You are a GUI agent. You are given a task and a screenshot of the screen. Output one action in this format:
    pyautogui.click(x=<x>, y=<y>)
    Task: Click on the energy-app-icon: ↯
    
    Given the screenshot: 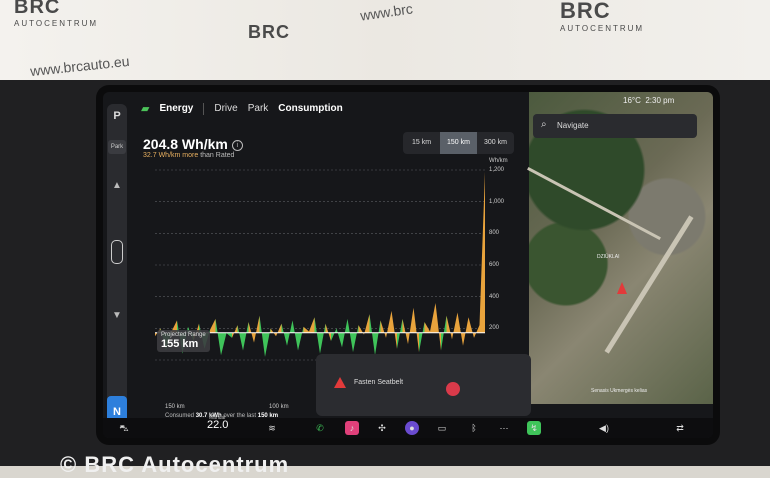 What is the action you would take?
    pyautogui.click(x=534, y=428)
    